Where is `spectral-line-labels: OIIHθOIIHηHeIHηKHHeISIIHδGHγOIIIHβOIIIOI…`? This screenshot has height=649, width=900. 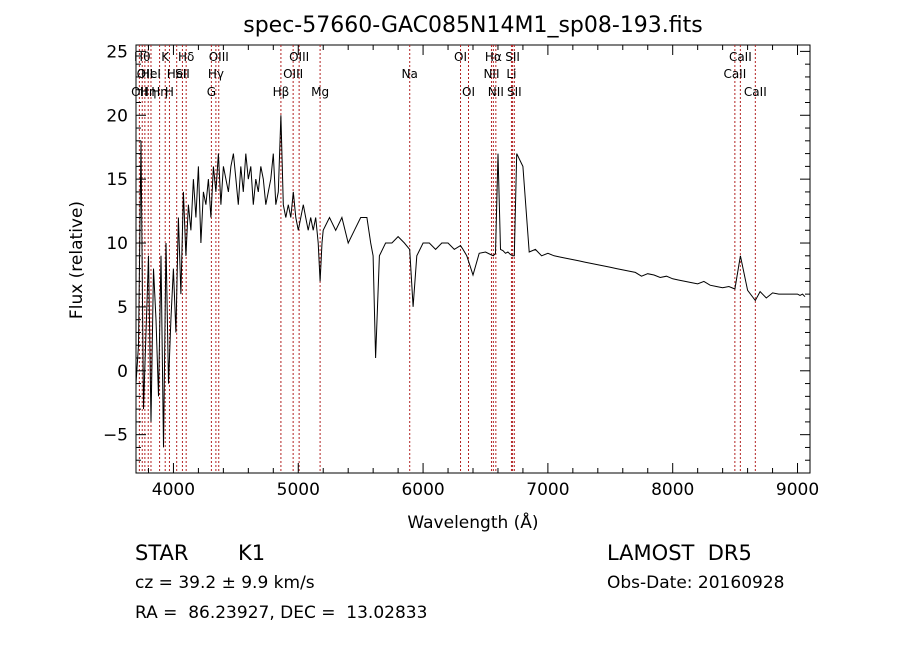
spectral-line-labels: OIIHθOIIHηHeIHηKHHeISIIHδGHγOIIIHβOIIIOI… is located at coordinates (449, 74).